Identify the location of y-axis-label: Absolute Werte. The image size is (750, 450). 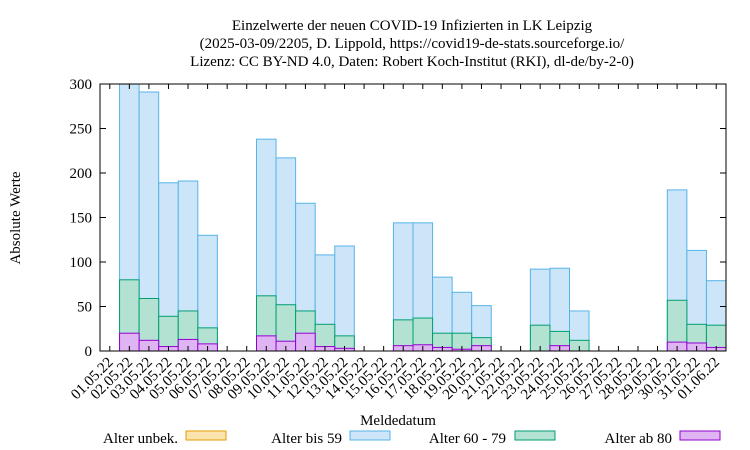
(16, 217).